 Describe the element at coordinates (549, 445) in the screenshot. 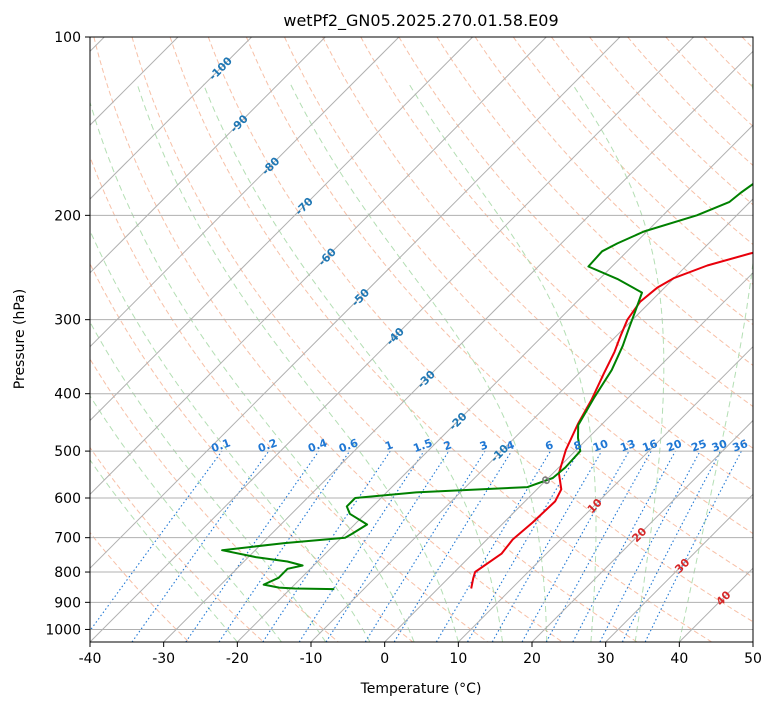

I see `mixing-ratio-label: 6` at that location.